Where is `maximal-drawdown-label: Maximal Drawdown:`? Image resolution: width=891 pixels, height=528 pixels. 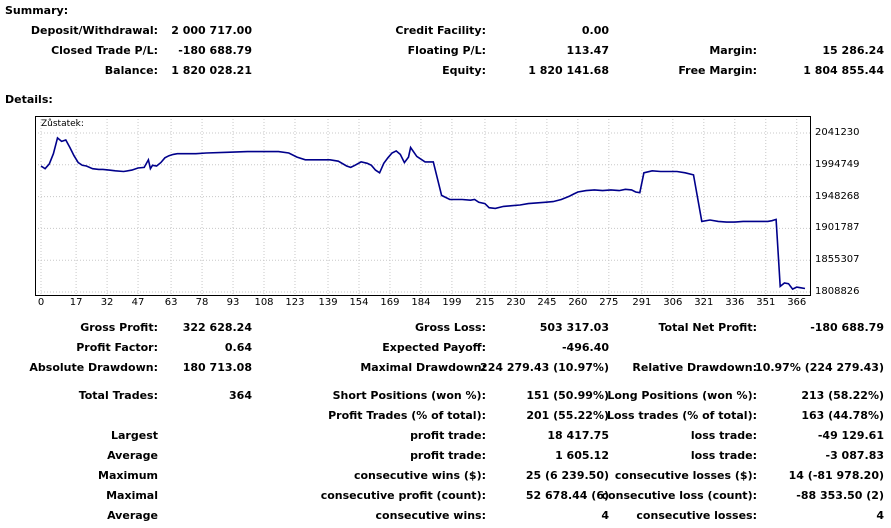
maximal-drawdown-label: Maximal Drawdown: is located at coordinates (423, 367).